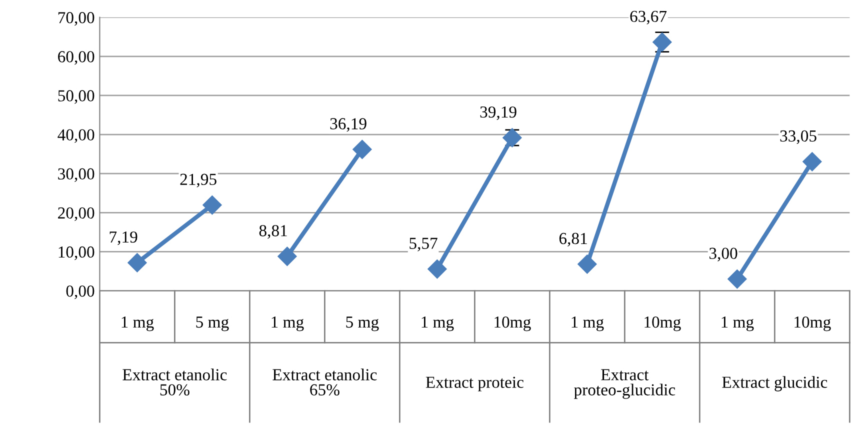 The height and width of the screenshot is (434, 867). I want to click on data-label: 36,19, so click(348, 125).